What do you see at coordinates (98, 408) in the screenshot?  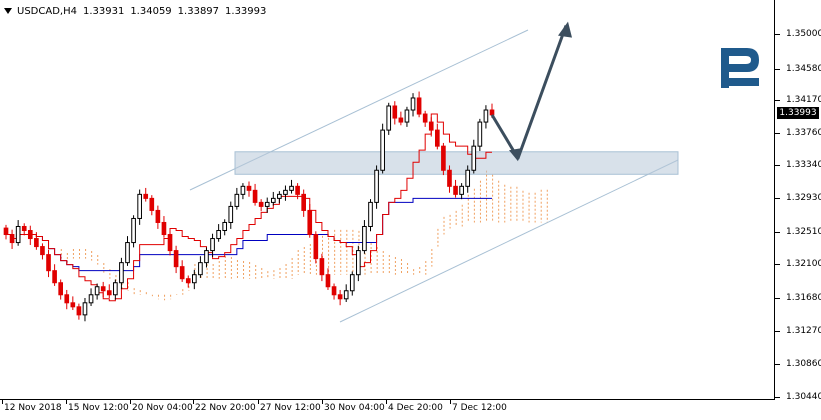 I see `x-tick-label: 15 Nov 12:00` at bounding box center [98, 408].